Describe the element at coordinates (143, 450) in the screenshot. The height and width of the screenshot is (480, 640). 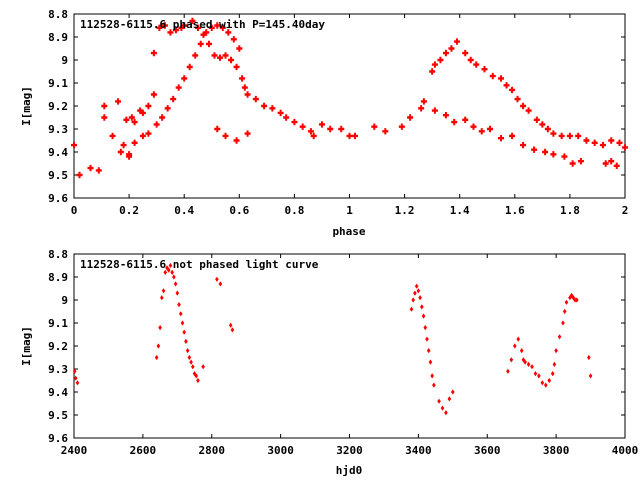
I see `x-tick-label: 2600` at that location.